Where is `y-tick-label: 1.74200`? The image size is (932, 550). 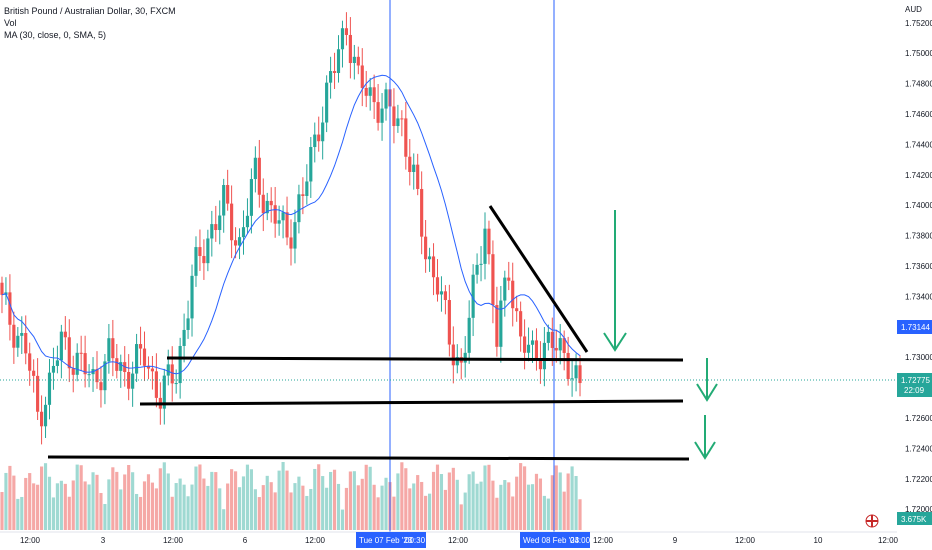 y-tick-label: 1.74200 is located at coordinates (918, 175).